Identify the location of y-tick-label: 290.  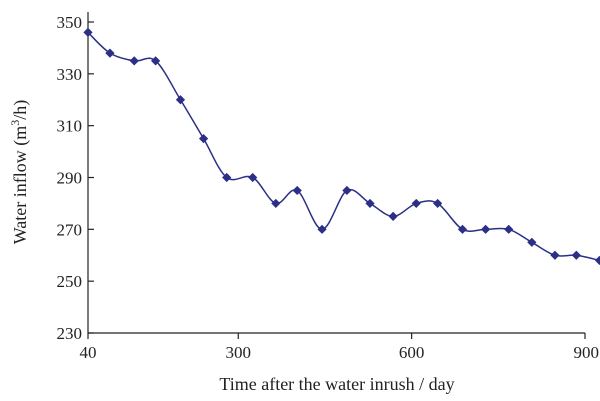
(70, 178).